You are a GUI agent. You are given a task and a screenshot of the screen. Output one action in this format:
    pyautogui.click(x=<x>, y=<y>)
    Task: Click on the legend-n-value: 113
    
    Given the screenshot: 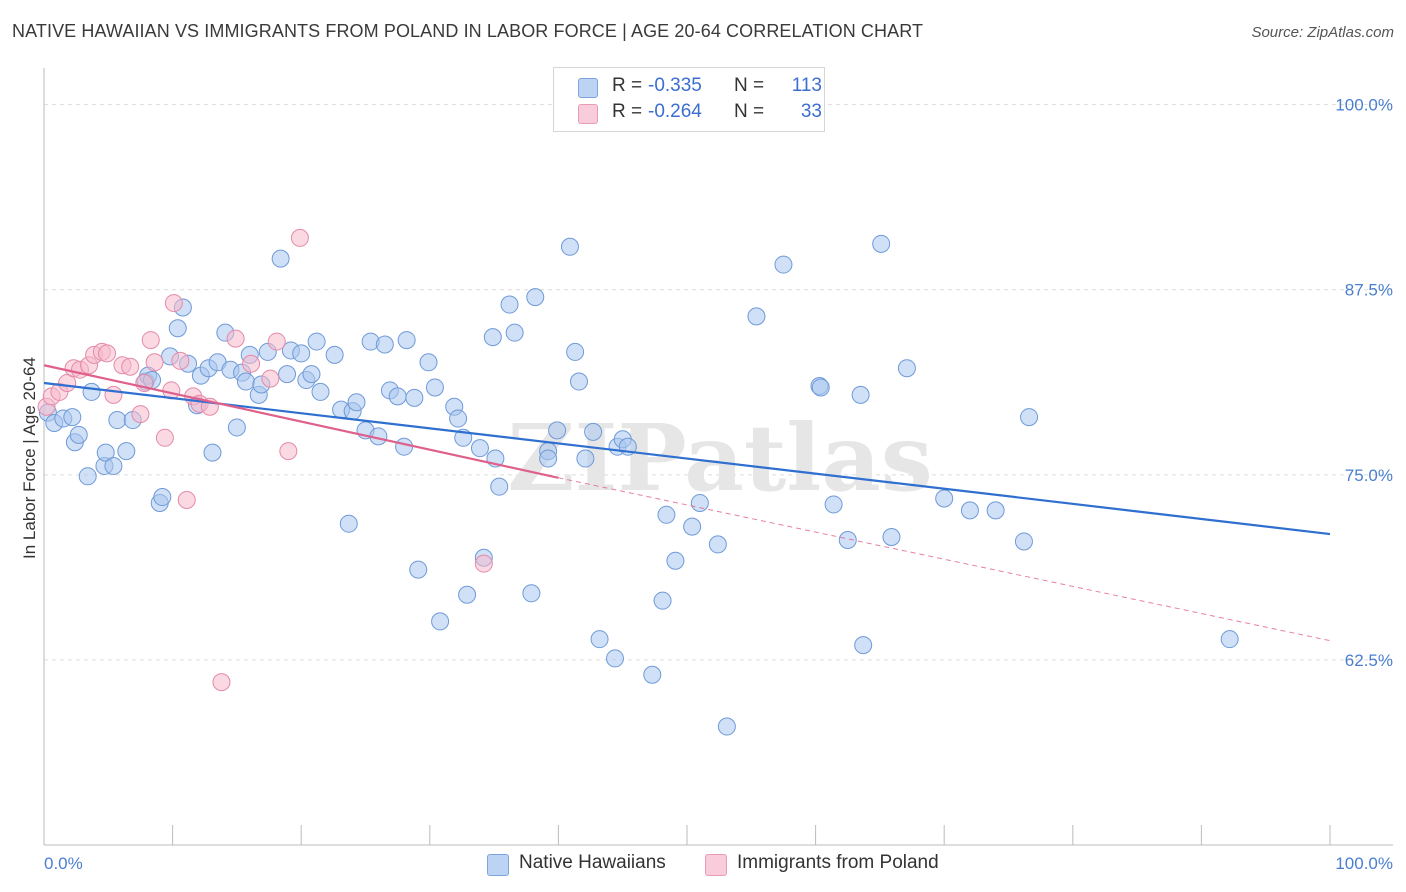 What is the action you would take?
    pyautogui.click(x=806, y=85)
    